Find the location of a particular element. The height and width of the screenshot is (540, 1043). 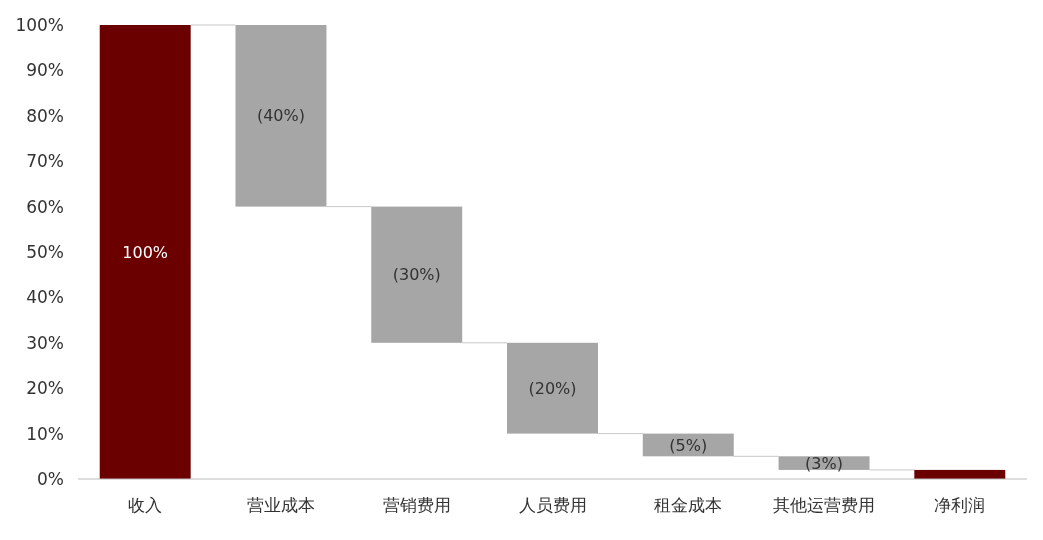

data-label: (30%) is located at coordinates (416, 275).